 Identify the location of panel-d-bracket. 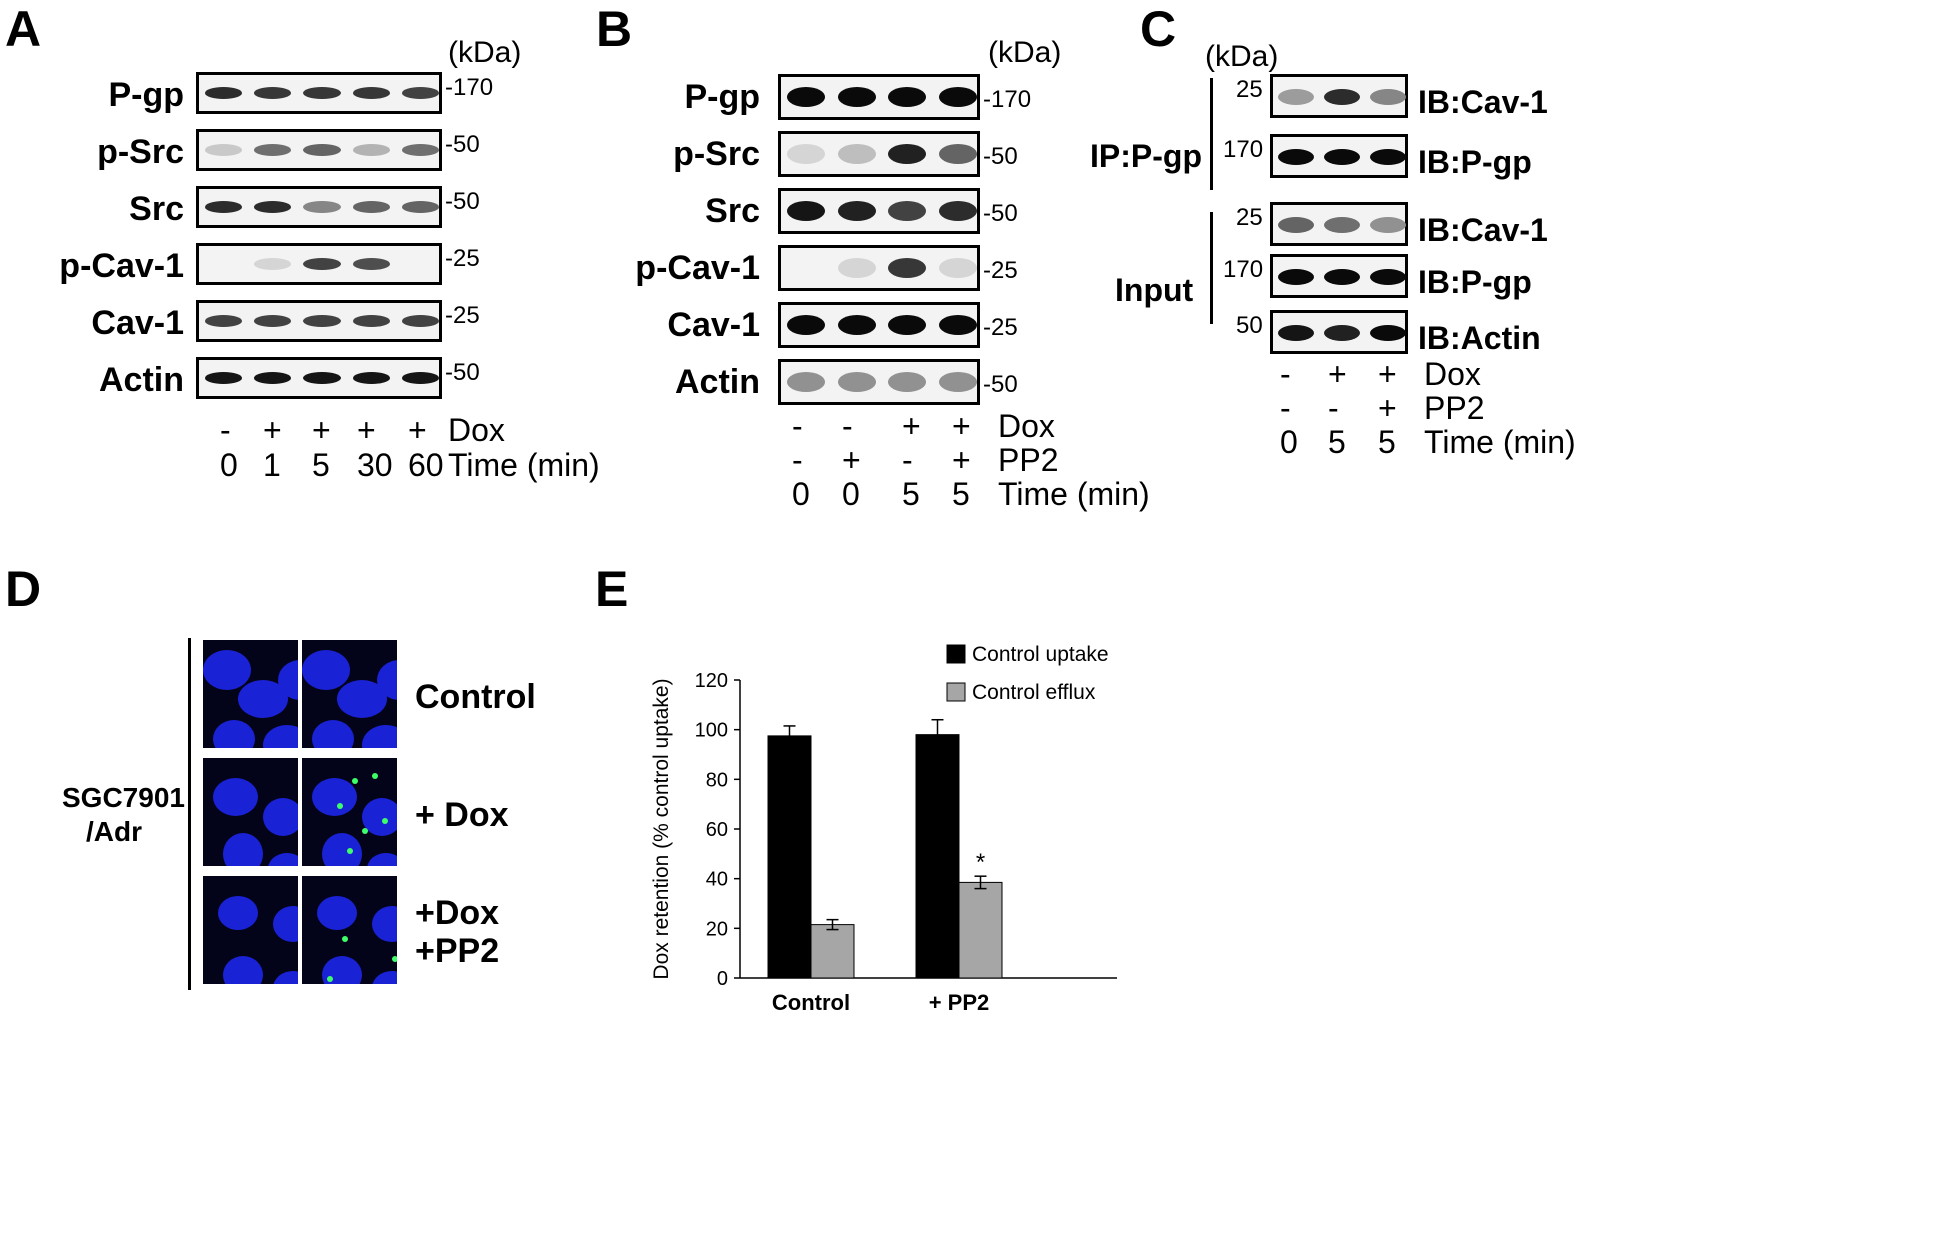
(189, 814).